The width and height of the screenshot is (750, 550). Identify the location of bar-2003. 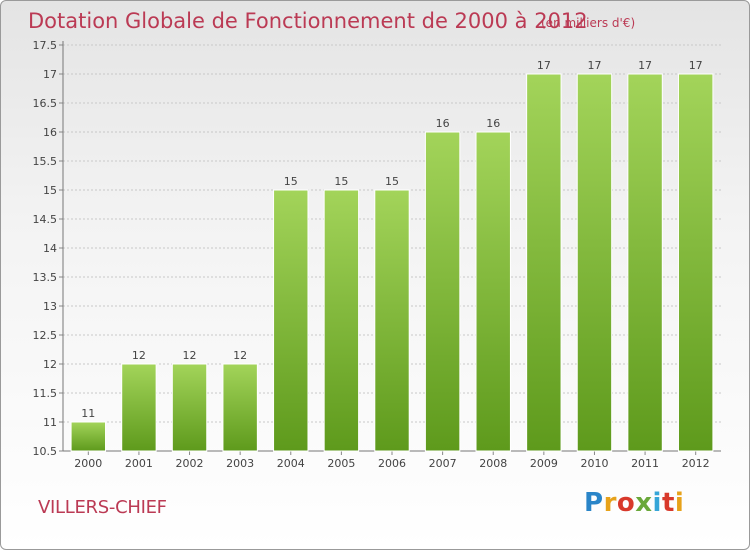
(240, 407).